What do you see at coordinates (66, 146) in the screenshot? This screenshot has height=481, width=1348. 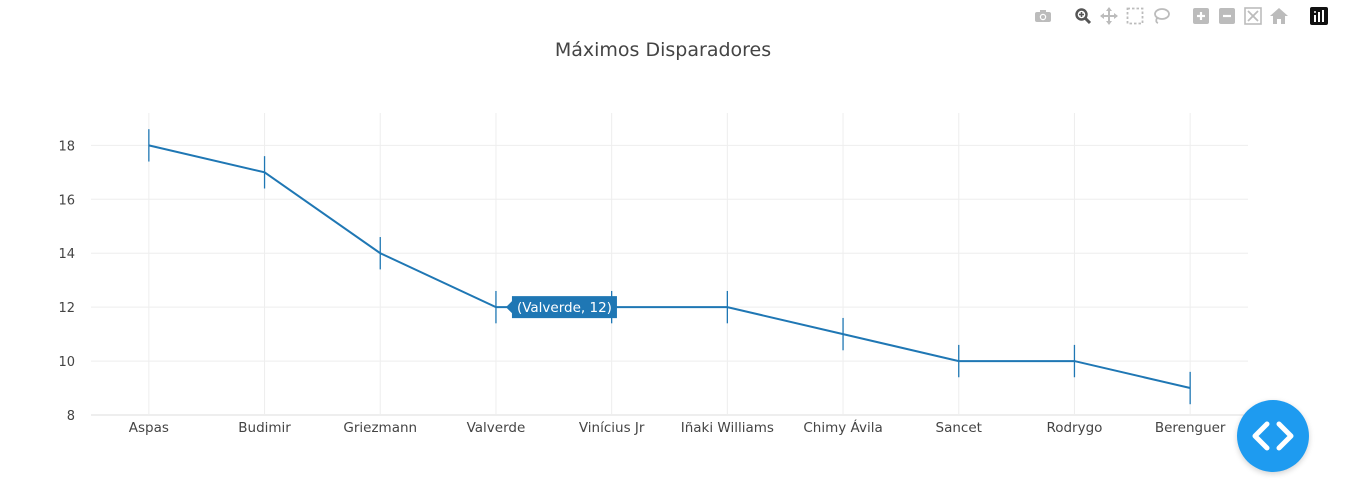 I see `y-tick-label: 18` at bounding box center [66, 146].